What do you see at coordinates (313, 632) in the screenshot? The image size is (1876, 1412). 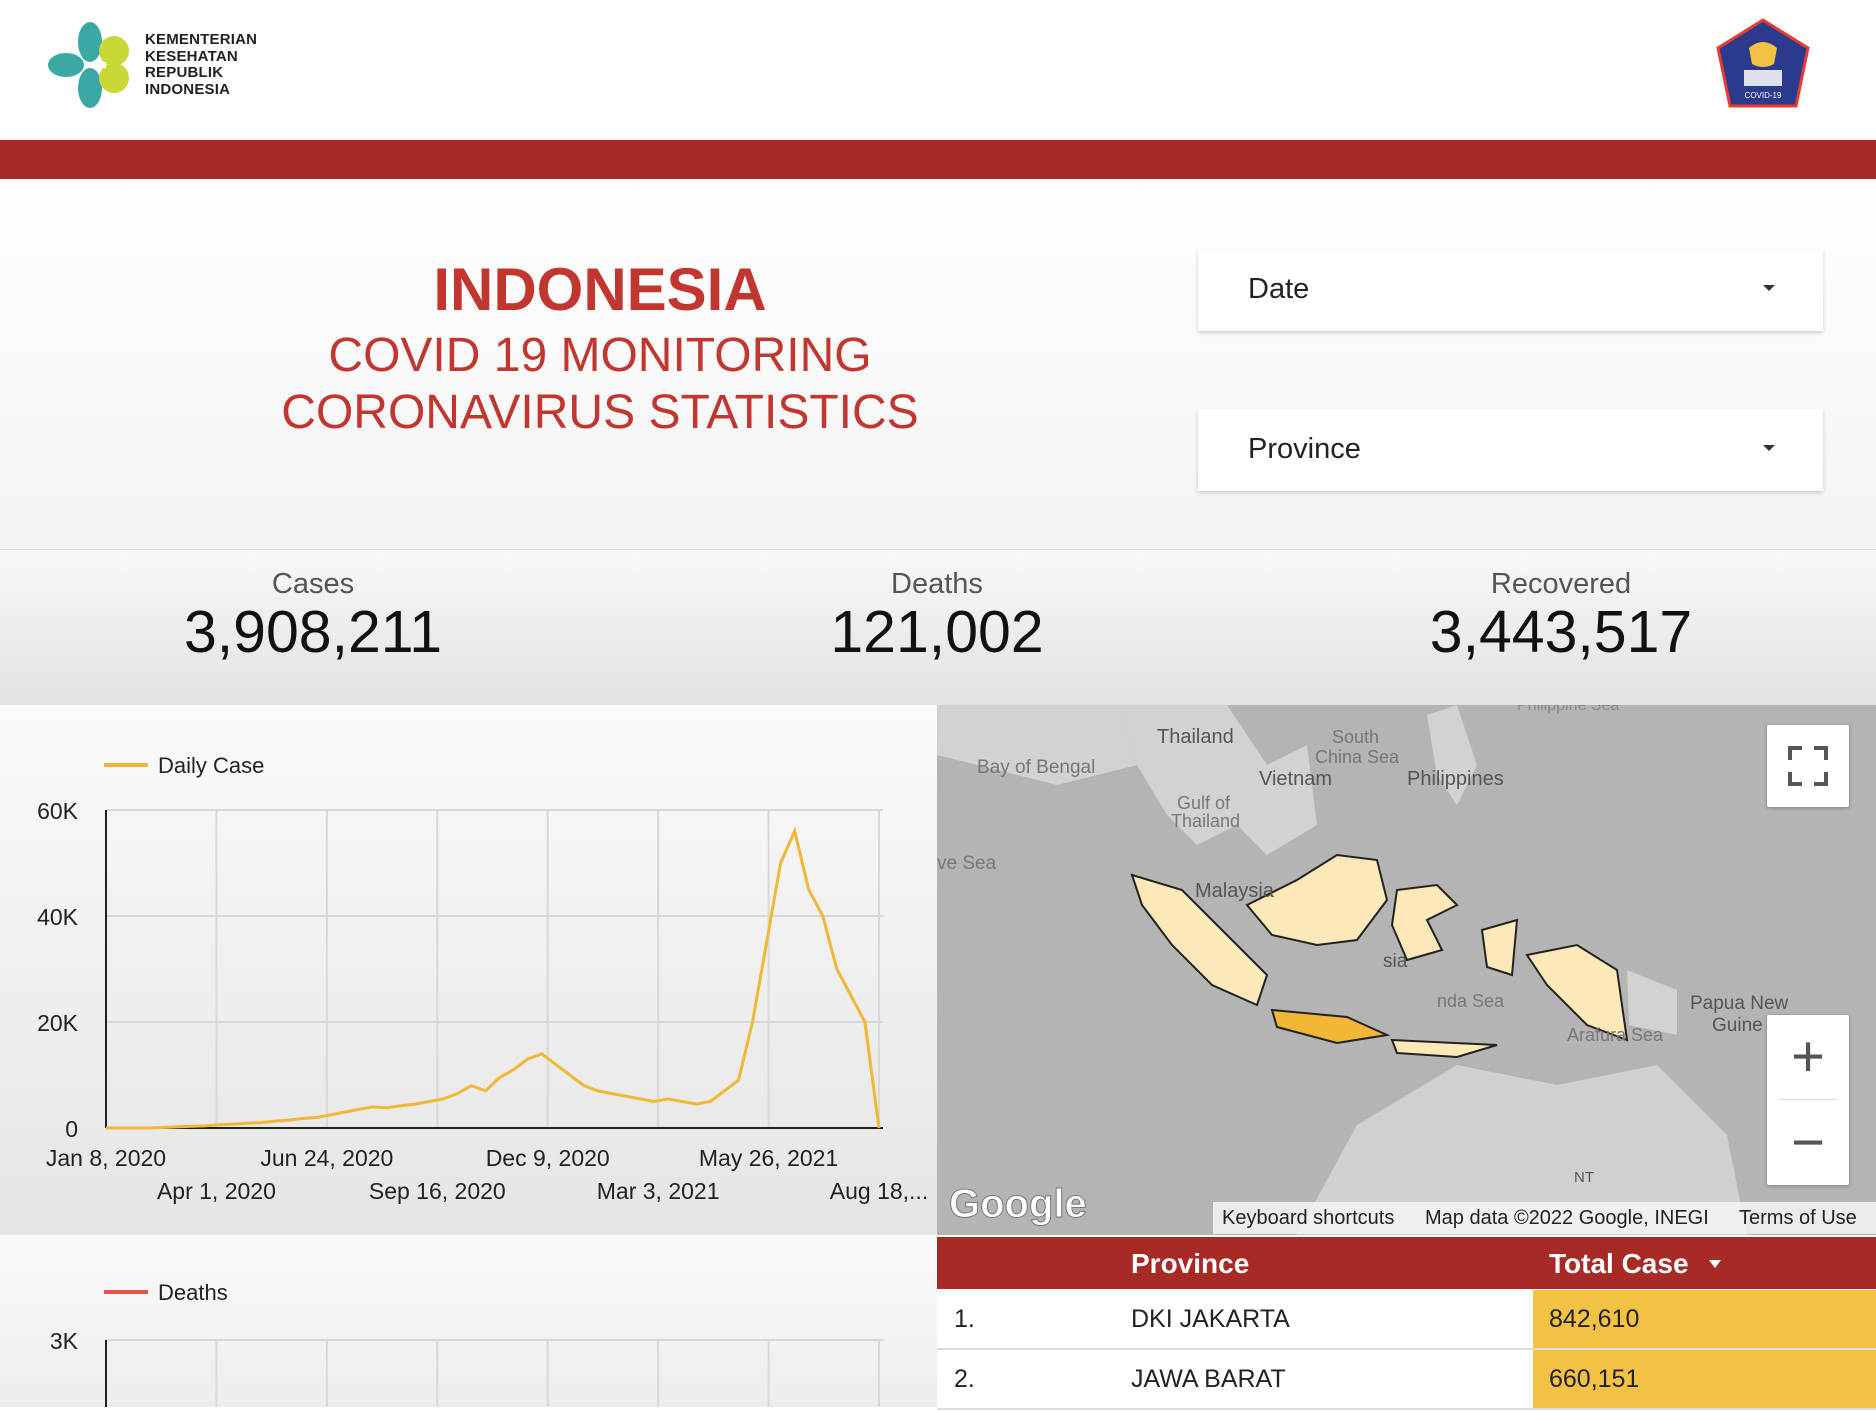 I see `cases-value: 3,908,211` at bounding box center [313, 632].